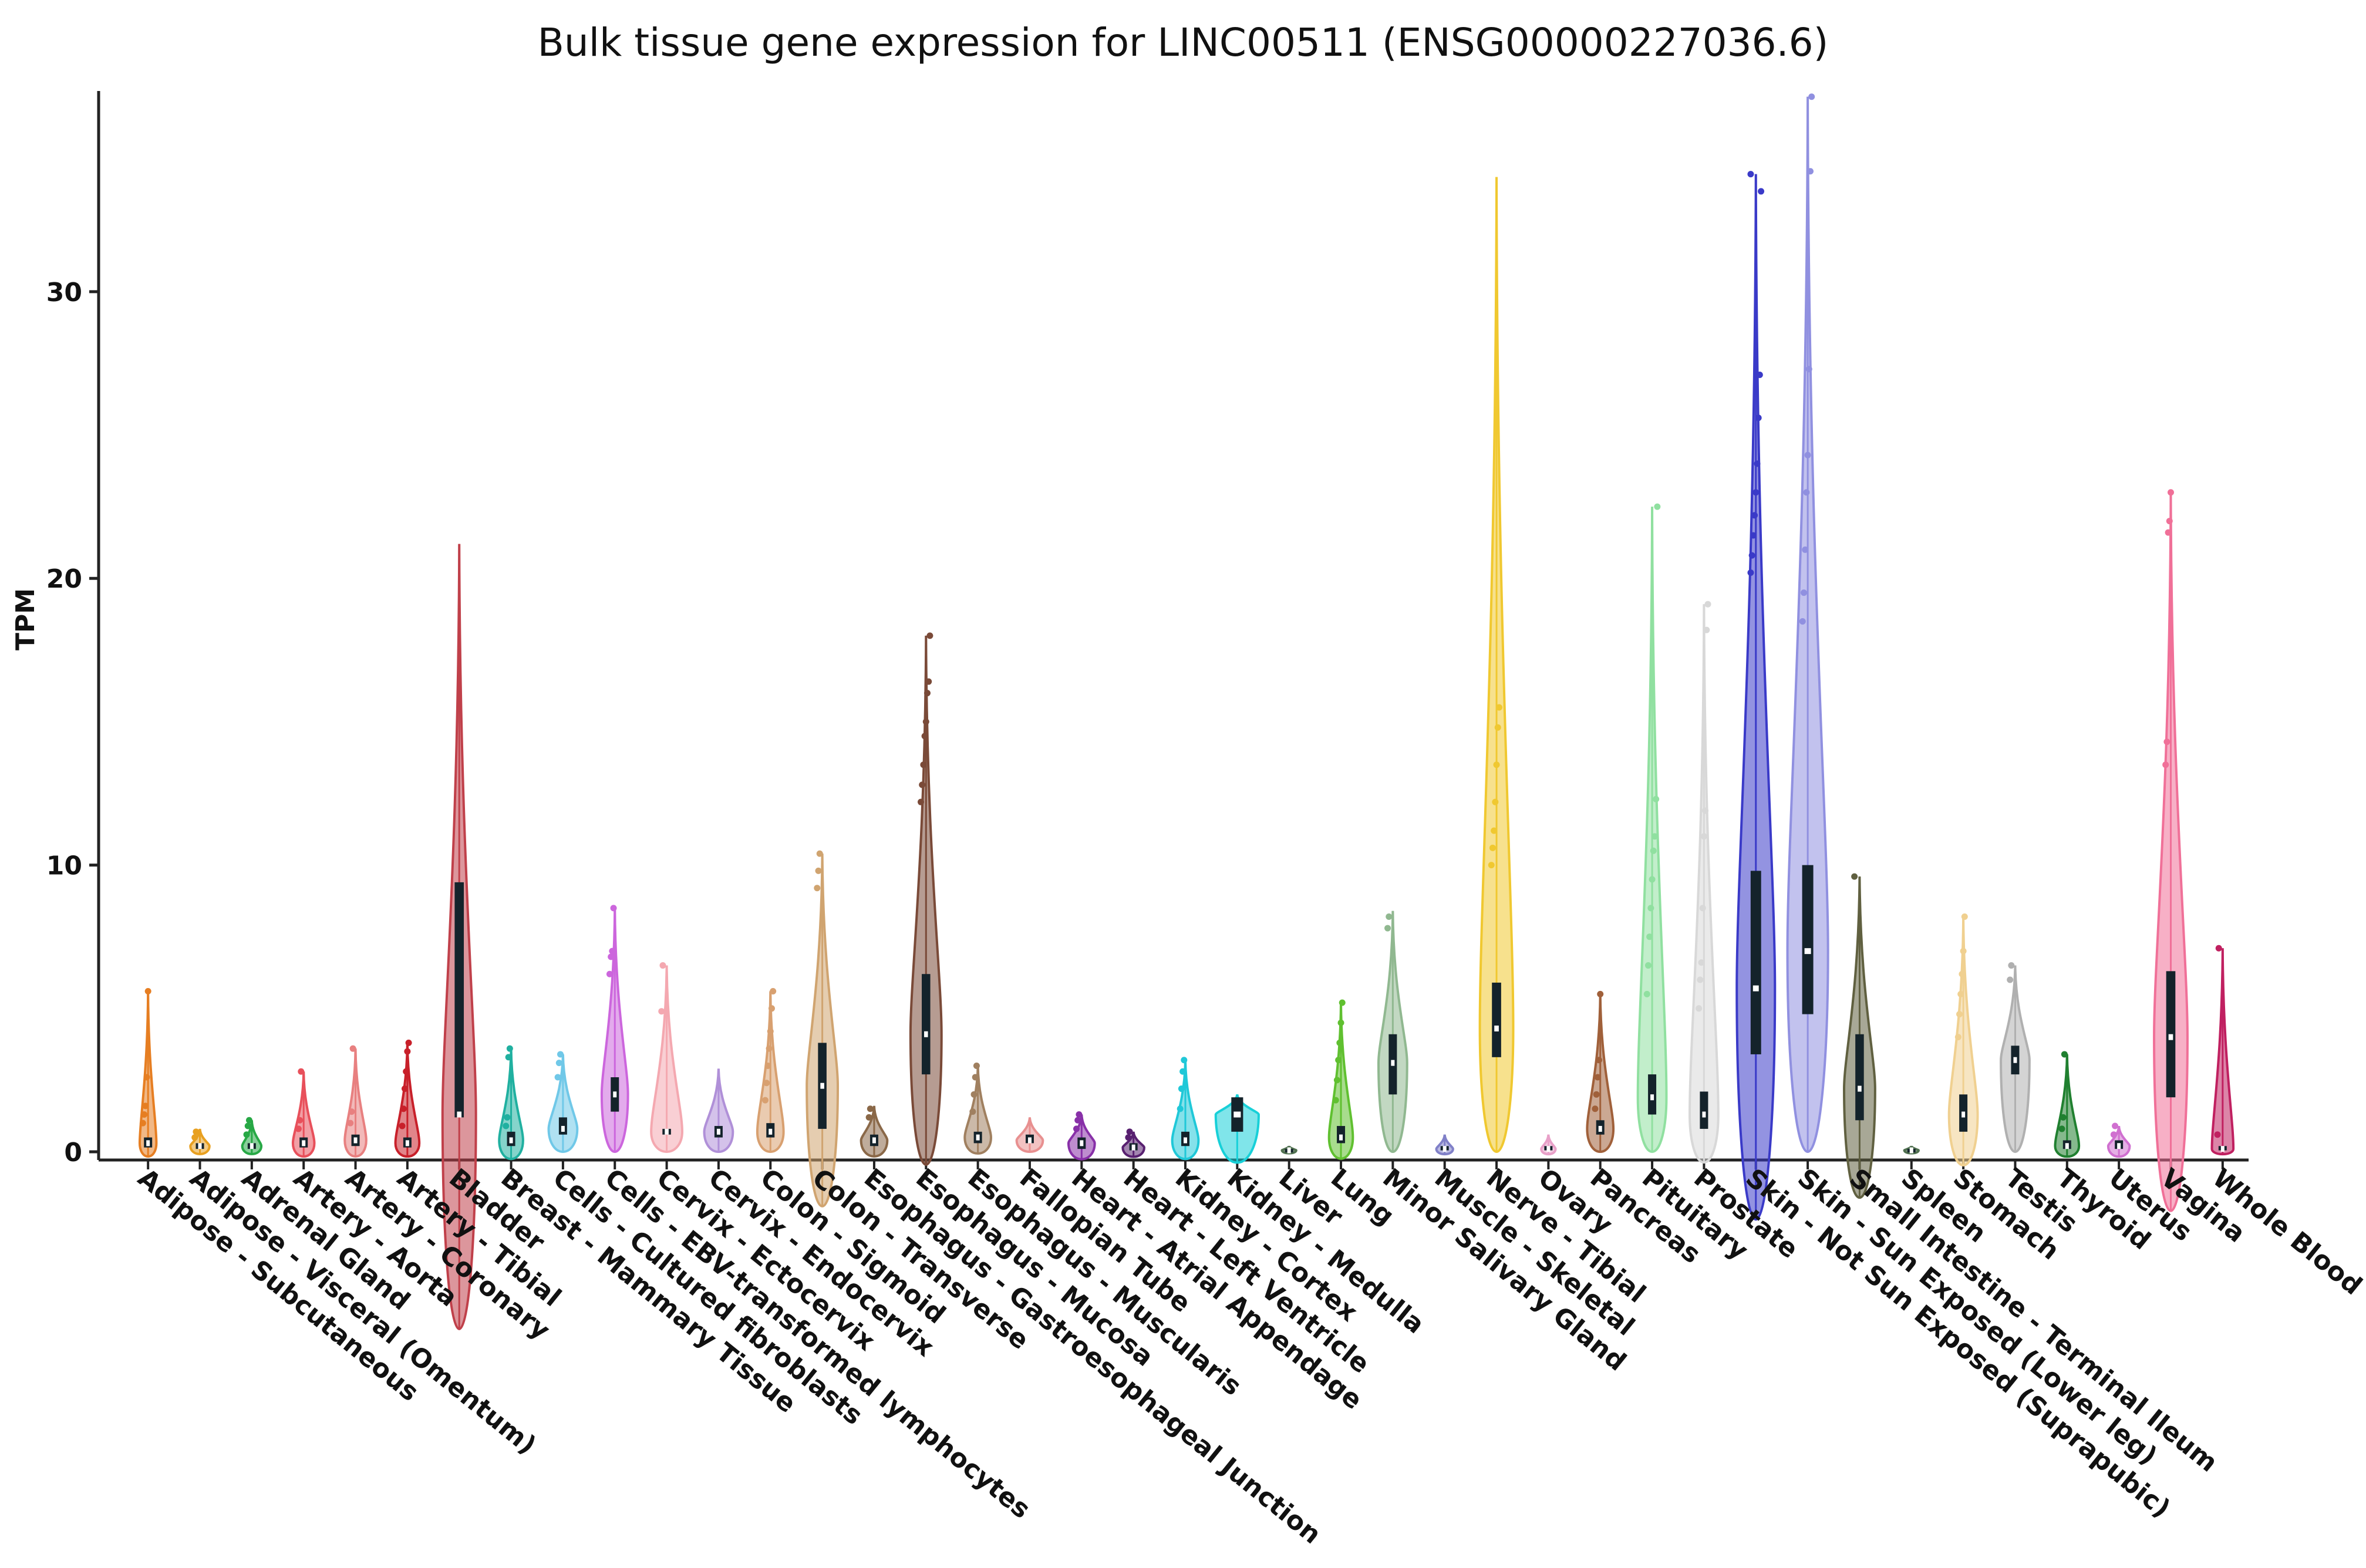  I want to click on x-axis, so click(1174, 1163).